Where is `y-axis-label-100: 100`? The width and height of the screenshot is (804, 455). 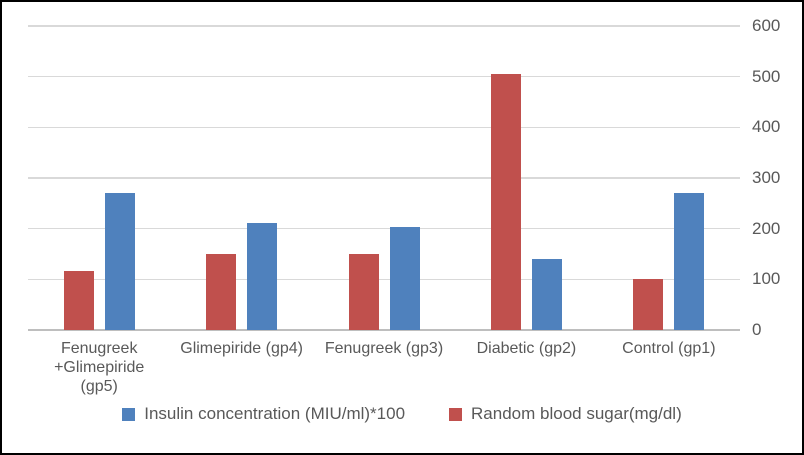 y-axis-label-100: 100 is located at coordinates (766, 279).